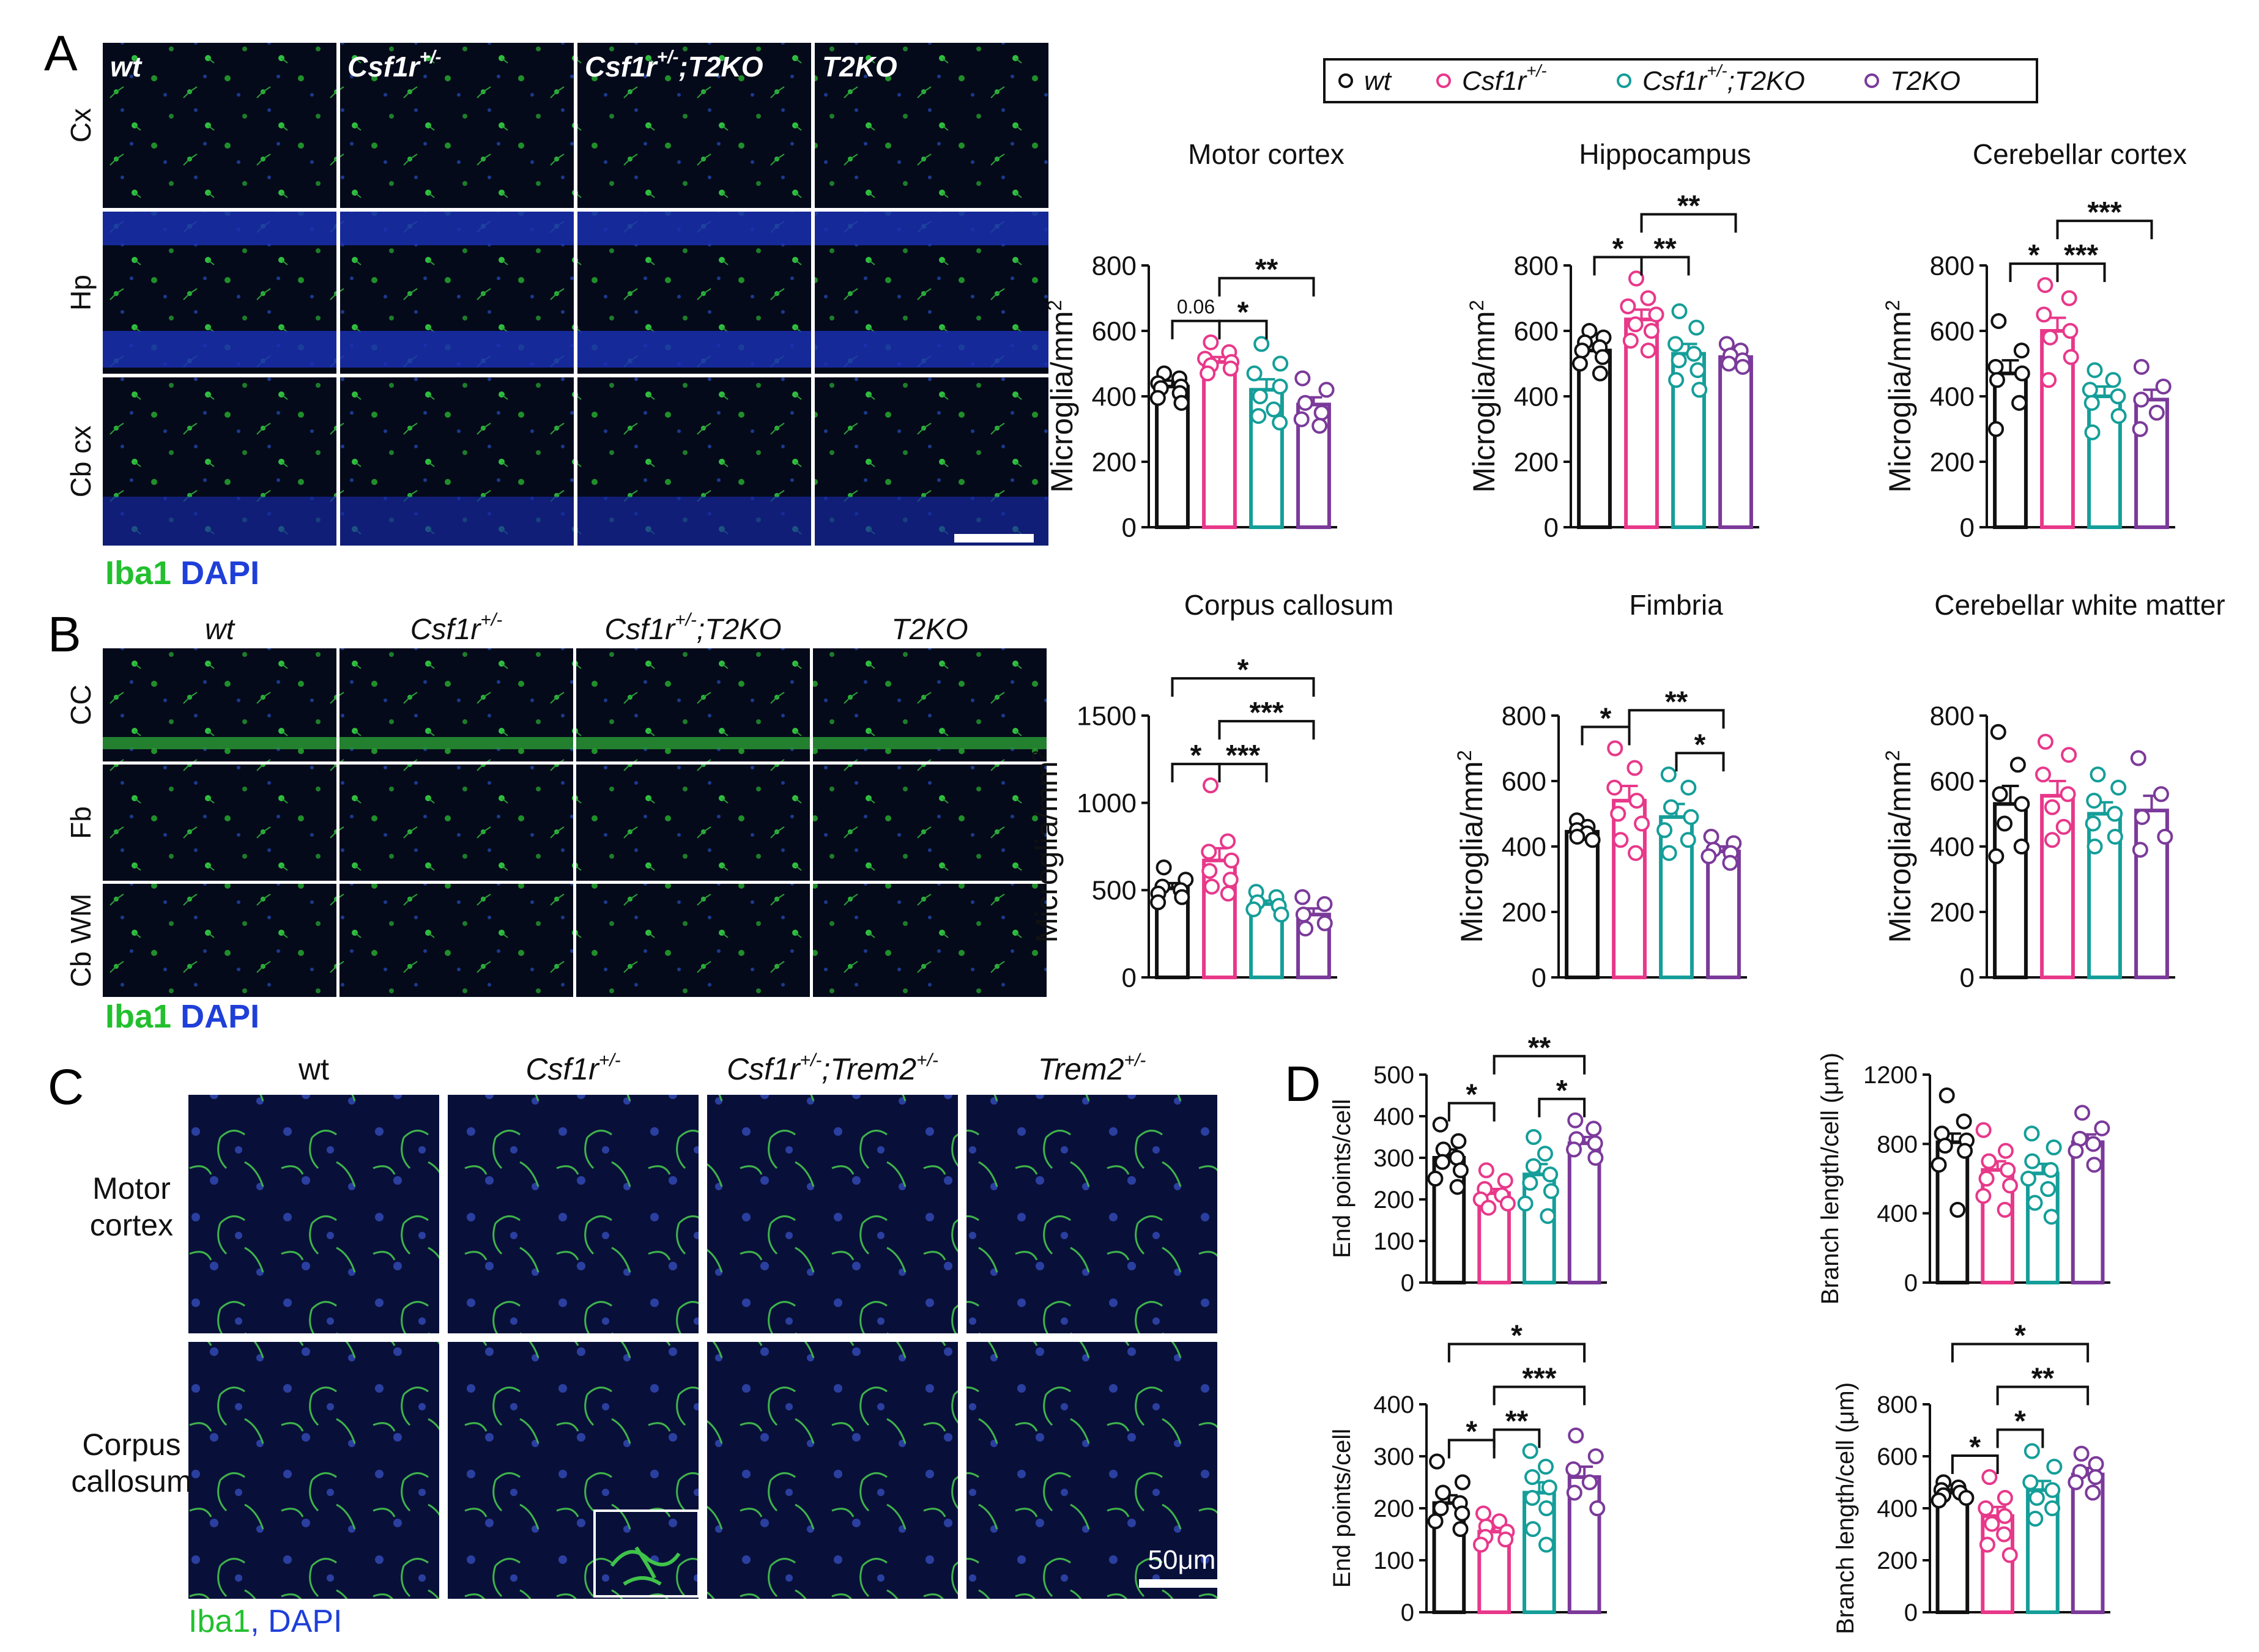 The image size is (2259, 1652). I want to click on y-axis-label: End points/cell, so click(1343, 1508).